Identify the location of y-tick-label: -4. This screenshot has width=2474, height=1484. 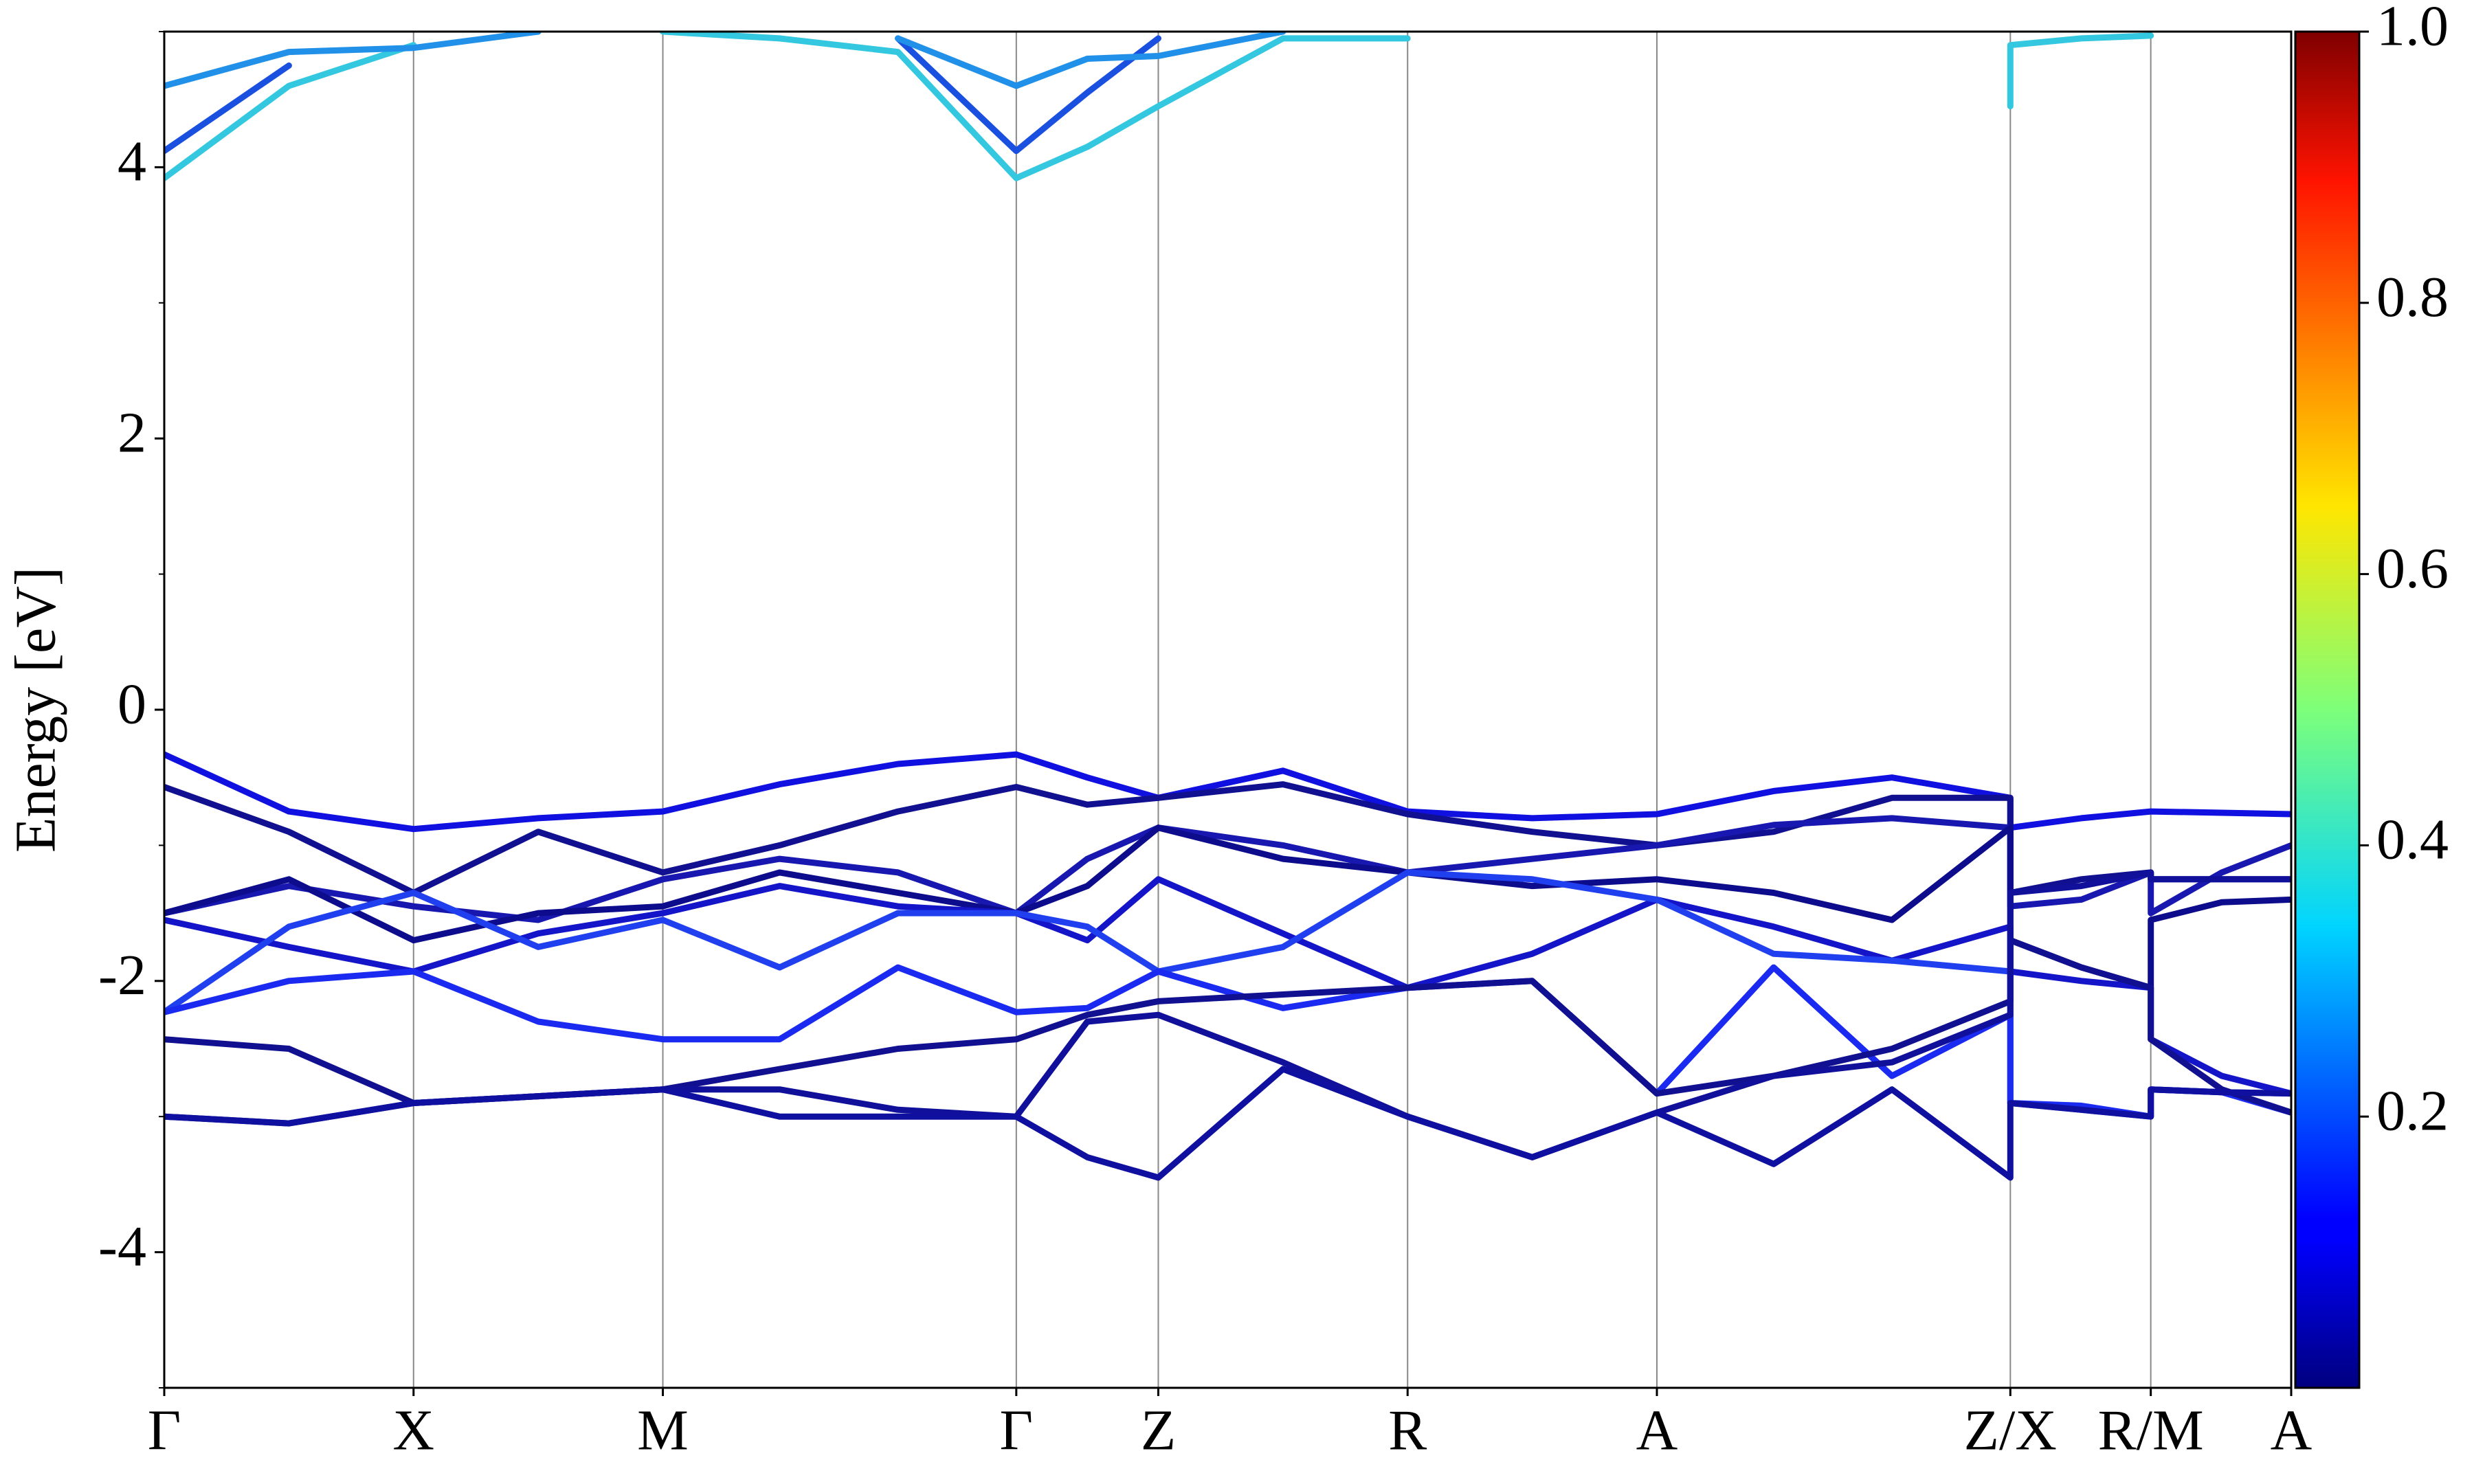
(122, 1247).